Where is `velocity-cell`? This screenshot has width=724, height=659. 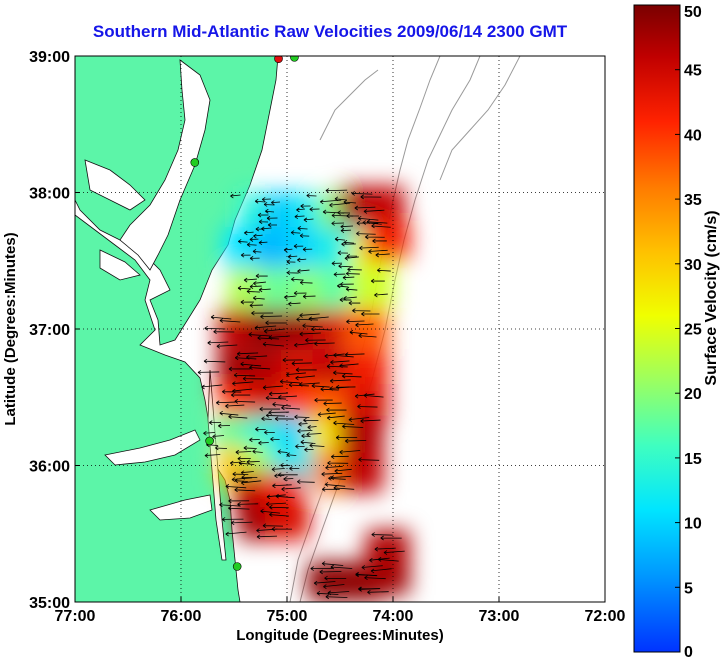
velocity-cell is located at coordinates (361, 472).